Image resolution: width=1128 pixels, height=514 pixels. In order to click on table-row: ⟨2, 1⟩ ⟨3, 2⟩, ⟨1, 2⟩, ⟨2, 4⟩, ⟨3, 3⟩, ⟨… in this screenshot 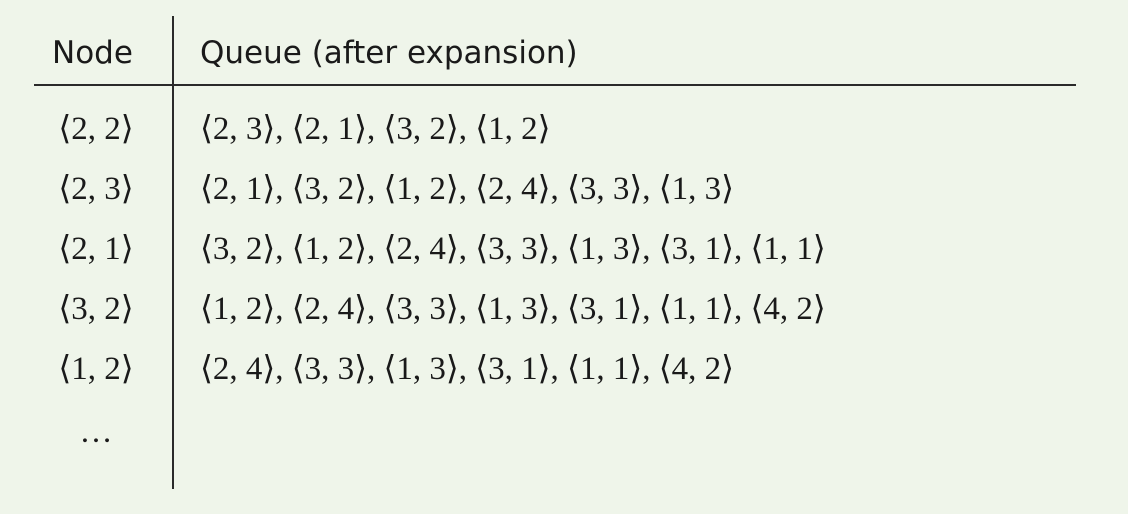, I will do `click(564, 249)`.